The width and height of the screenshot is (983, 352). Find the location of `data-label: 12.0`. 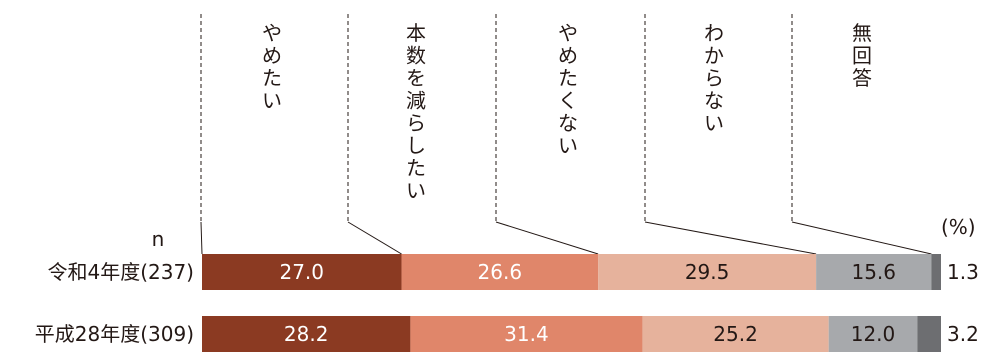

data-label: 12.0 is located at coordinates (873, 334).